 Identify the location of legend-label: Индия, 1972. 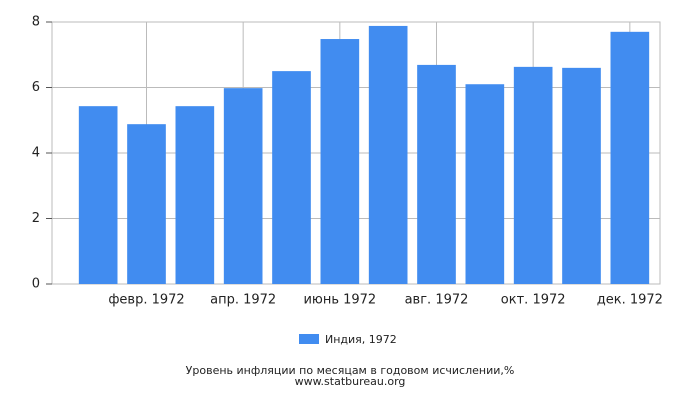
(361, 339).